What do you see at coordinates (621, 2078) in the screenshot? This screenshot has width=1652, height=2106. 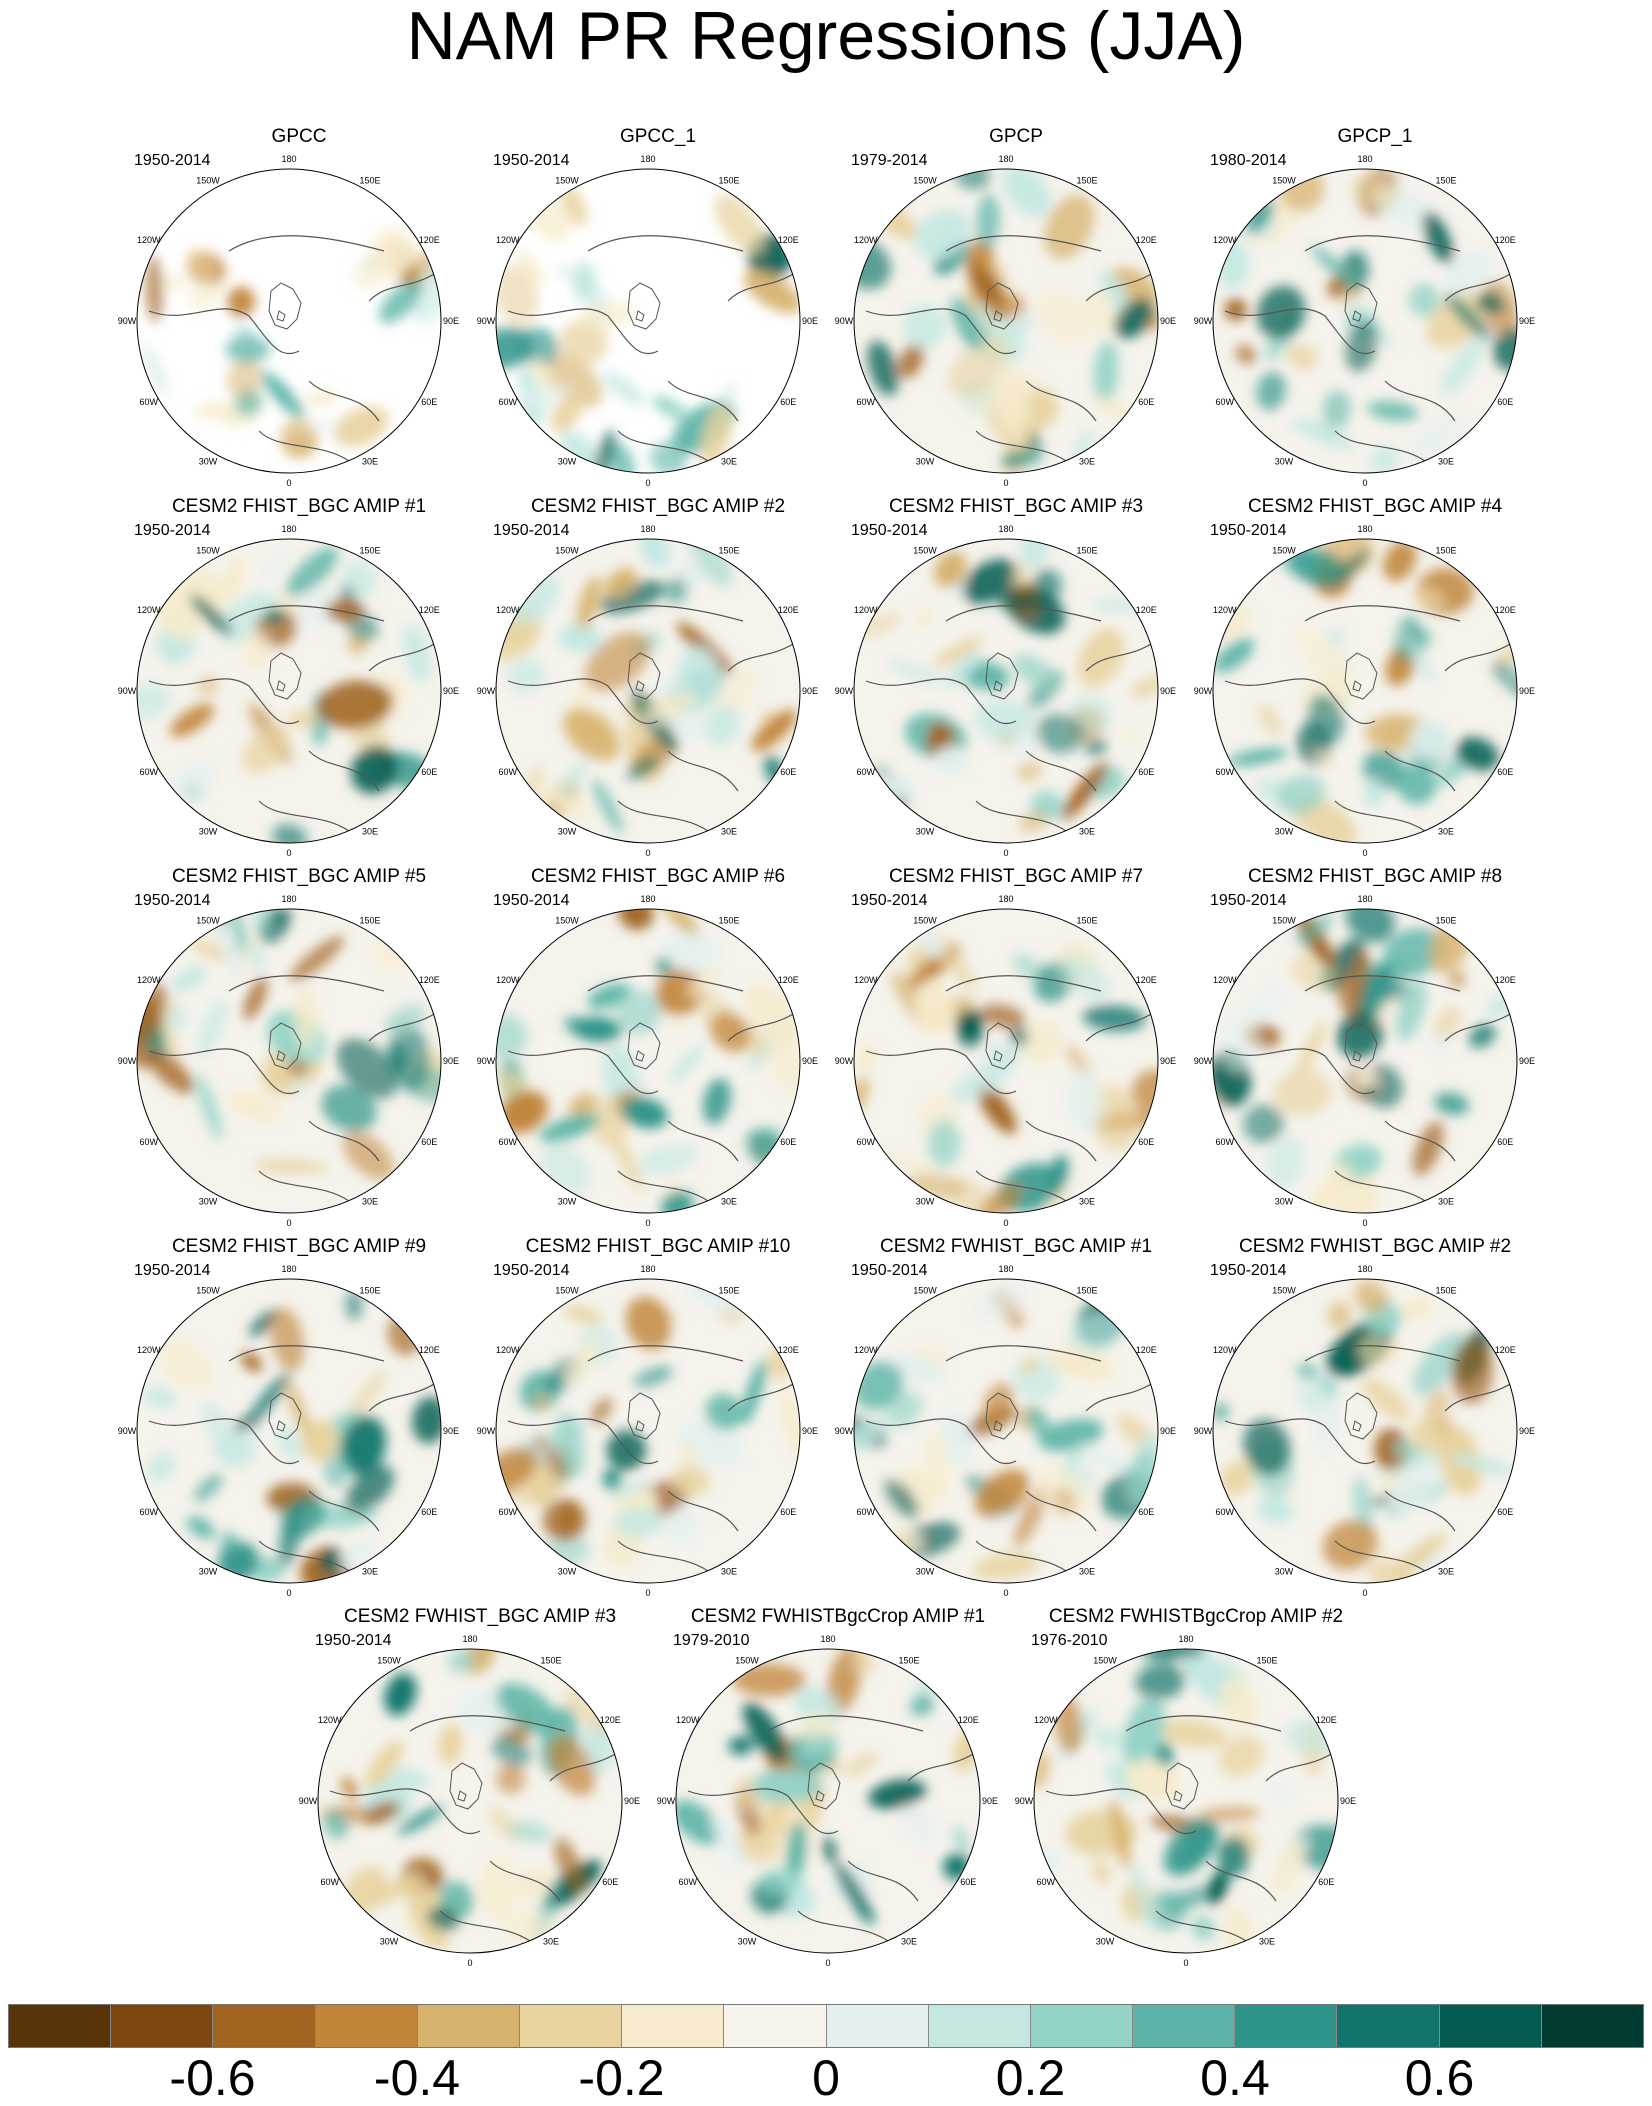 I see `colorbar-label: -0.2` at bounding box center [621, 2078].